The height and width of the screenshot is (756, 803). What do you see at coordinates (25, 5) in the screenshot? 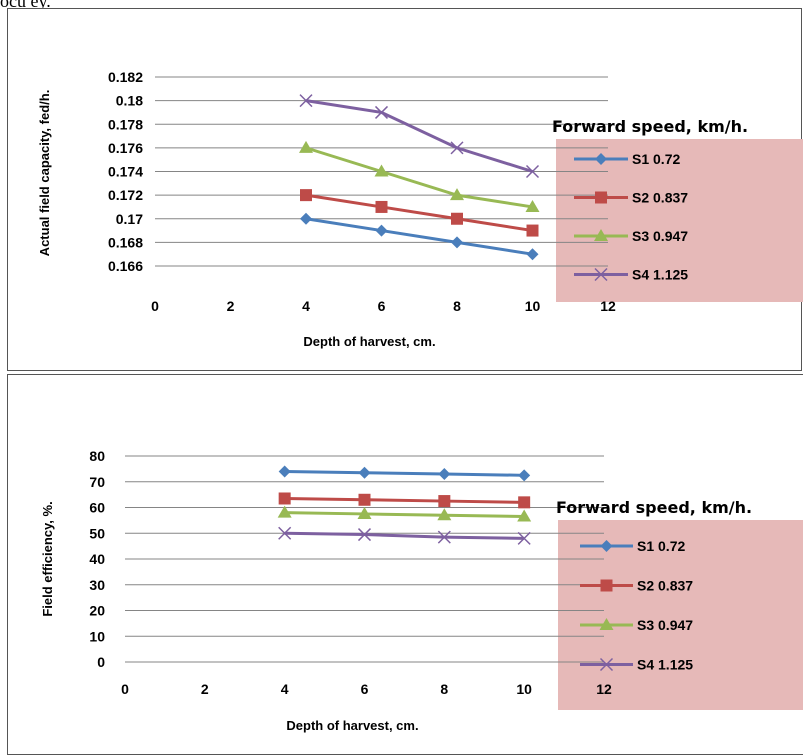
I see `cropped-text-fragment: ocu ey.` at bounding box center [25, 5].